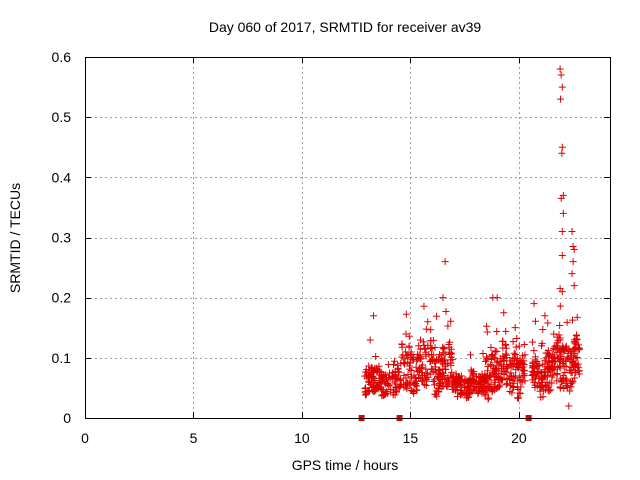 Image resolution: width=640 pixels, height=480 pixels. Describe the element at coordinates (411, 438) in the screenshot. I see `x-tick-label: 15` at that location.